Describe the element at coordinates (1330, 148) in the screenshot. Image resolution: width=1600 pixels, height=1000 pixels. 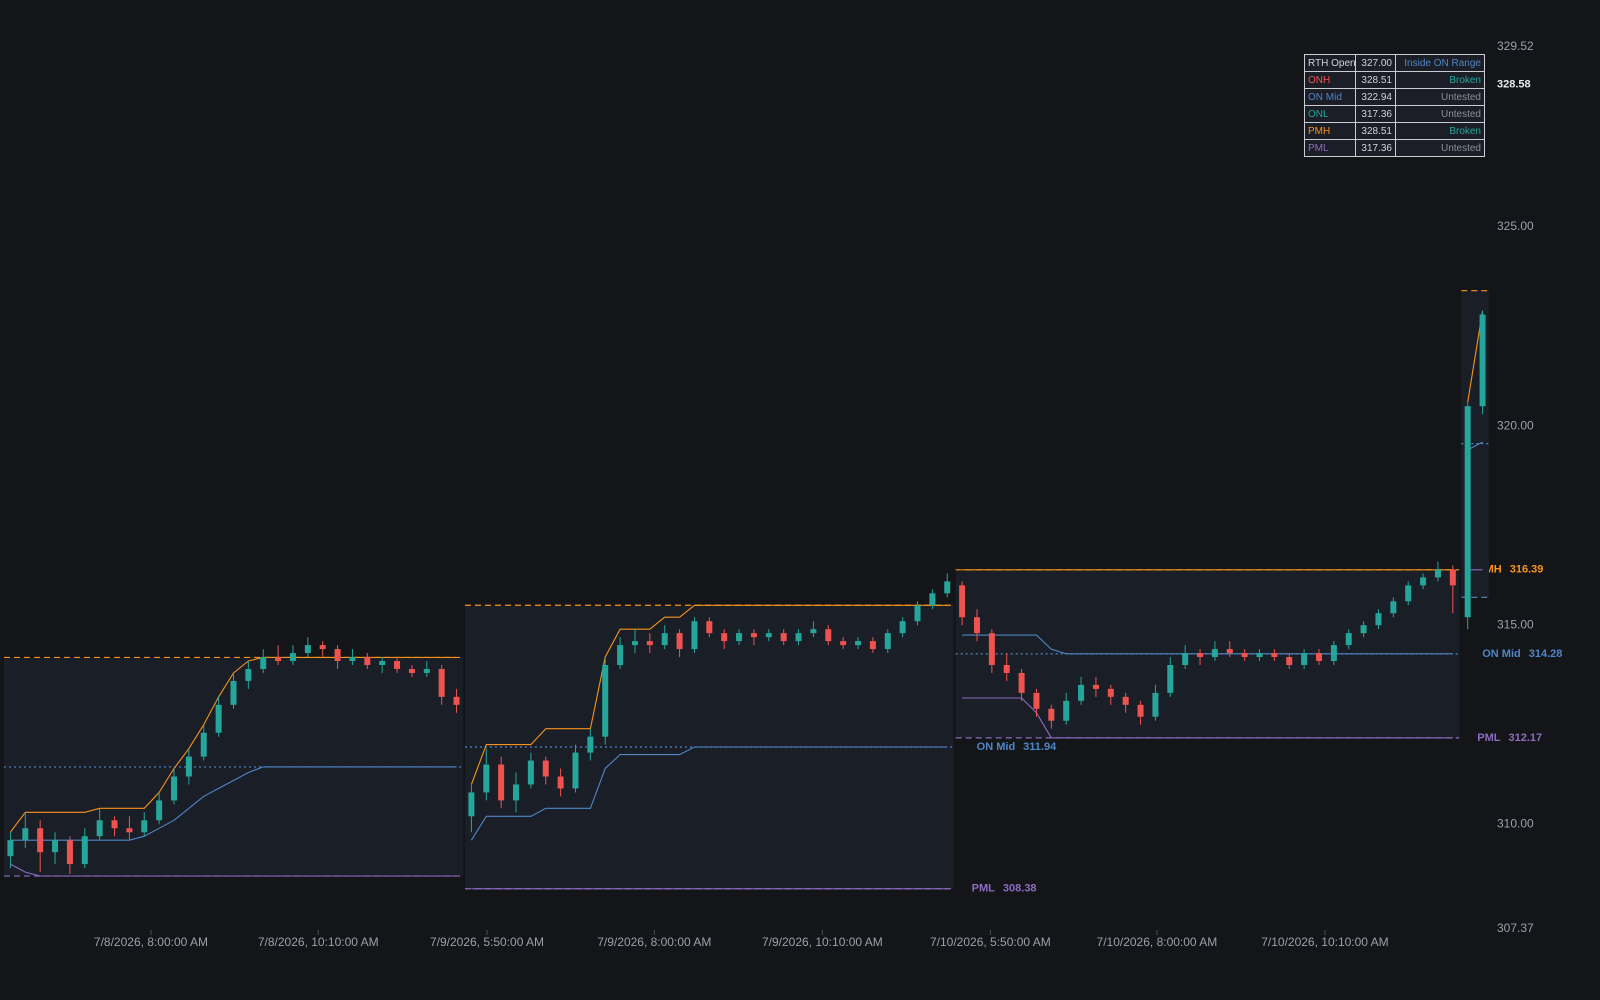
I see `table-cell: PML` at that location.